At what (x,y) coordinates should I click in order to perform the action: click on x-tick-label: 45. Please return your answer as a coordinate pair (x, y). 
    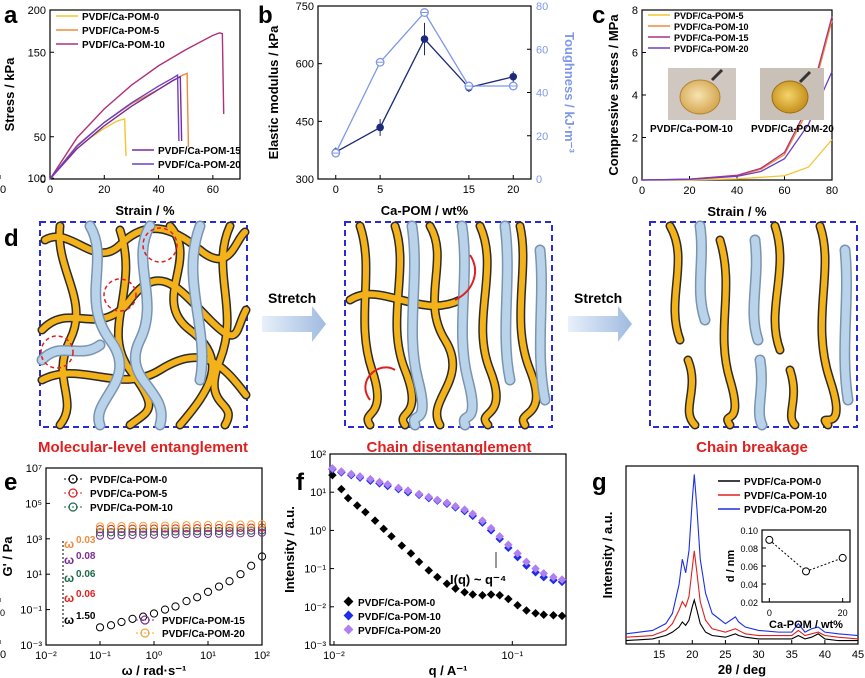
    Looking at the image, I should click on (858, 655).